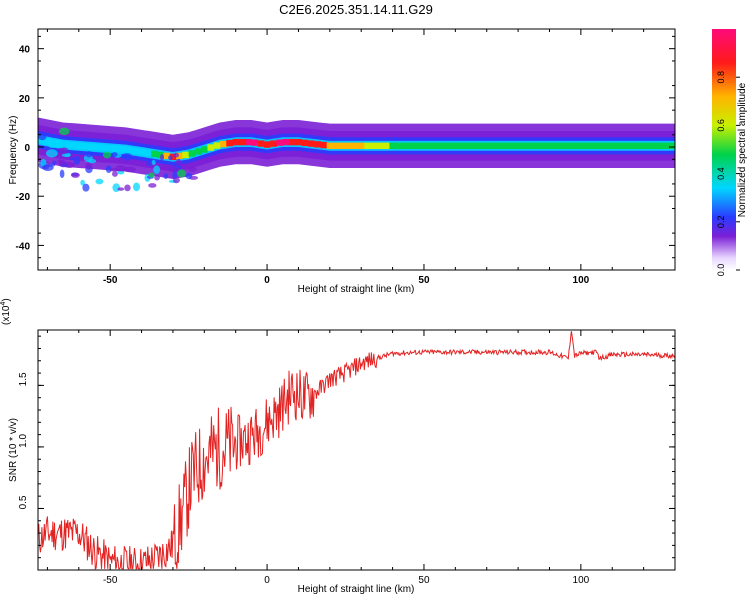 This screenshot has width=750, height=600. Describe the element at coordinates (25, 99) in the screenshot. I see `y-tick-label: 20` at that location.